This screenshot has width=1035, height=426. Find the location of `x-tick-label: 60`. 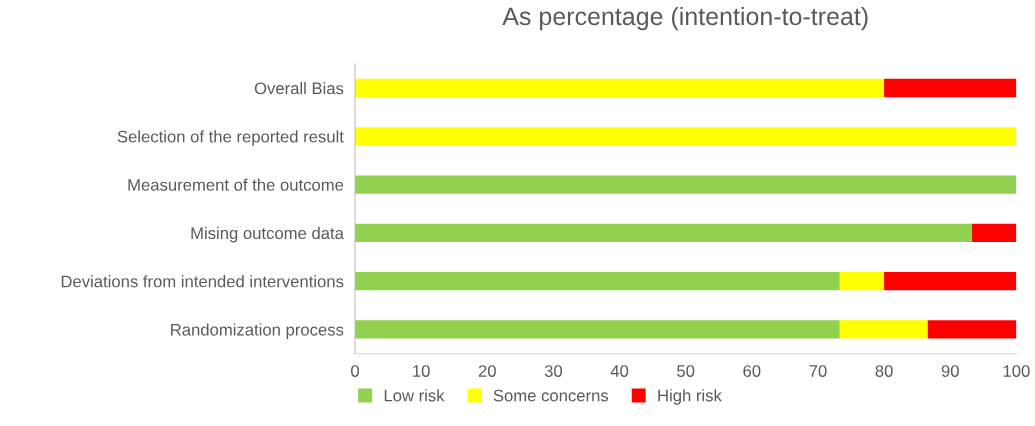

x-tick-label: 60 is located at coordinates (752, 371).